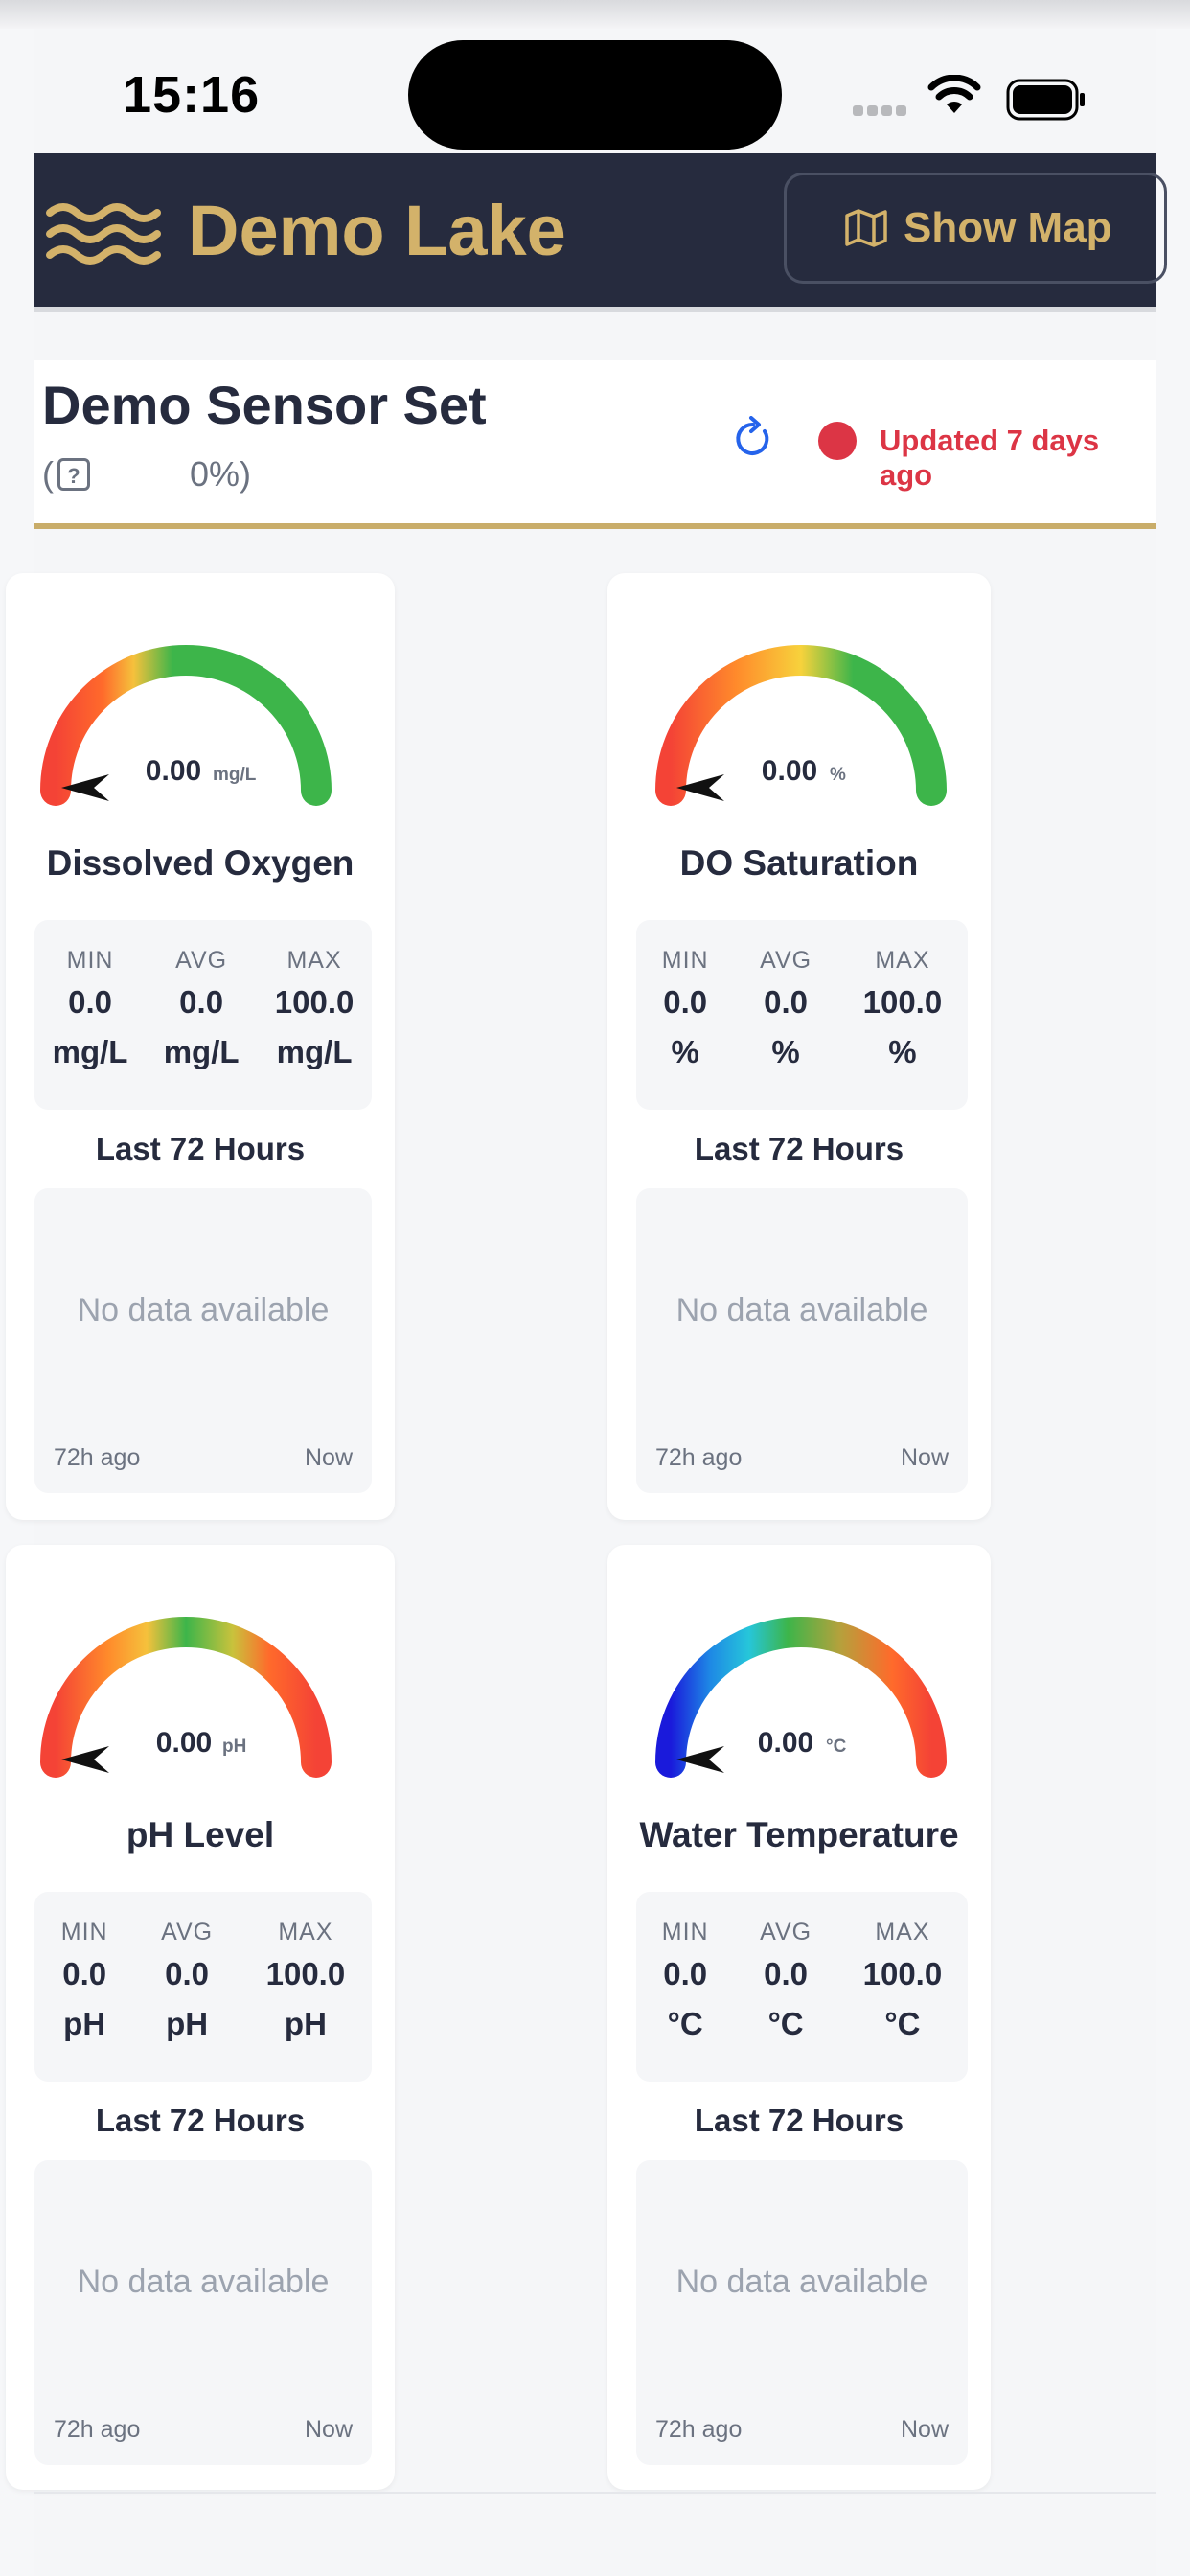 The height and width of the screenshot is (2576, 1190). What do you see at coordinates (85, 2000) in the screenshot?
I see `stat-min: MIN 0.0 pH` at bounding box center [85, 2000].